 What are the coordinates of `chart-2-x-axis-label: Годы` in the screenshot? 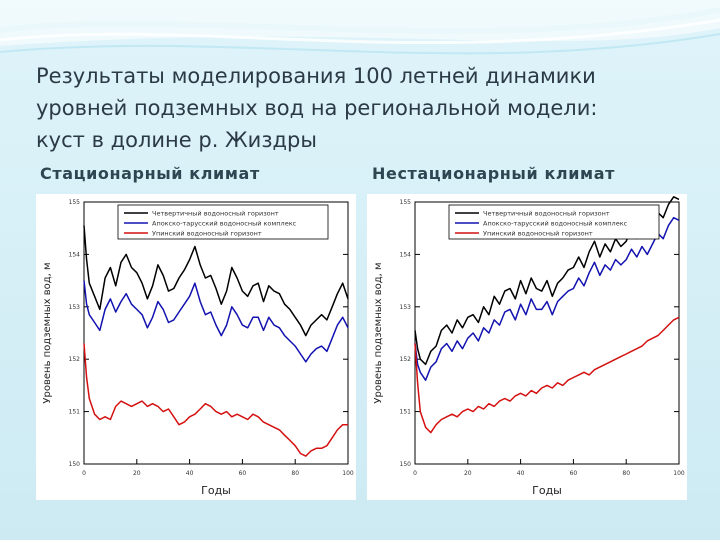 It's located at (547, 490).